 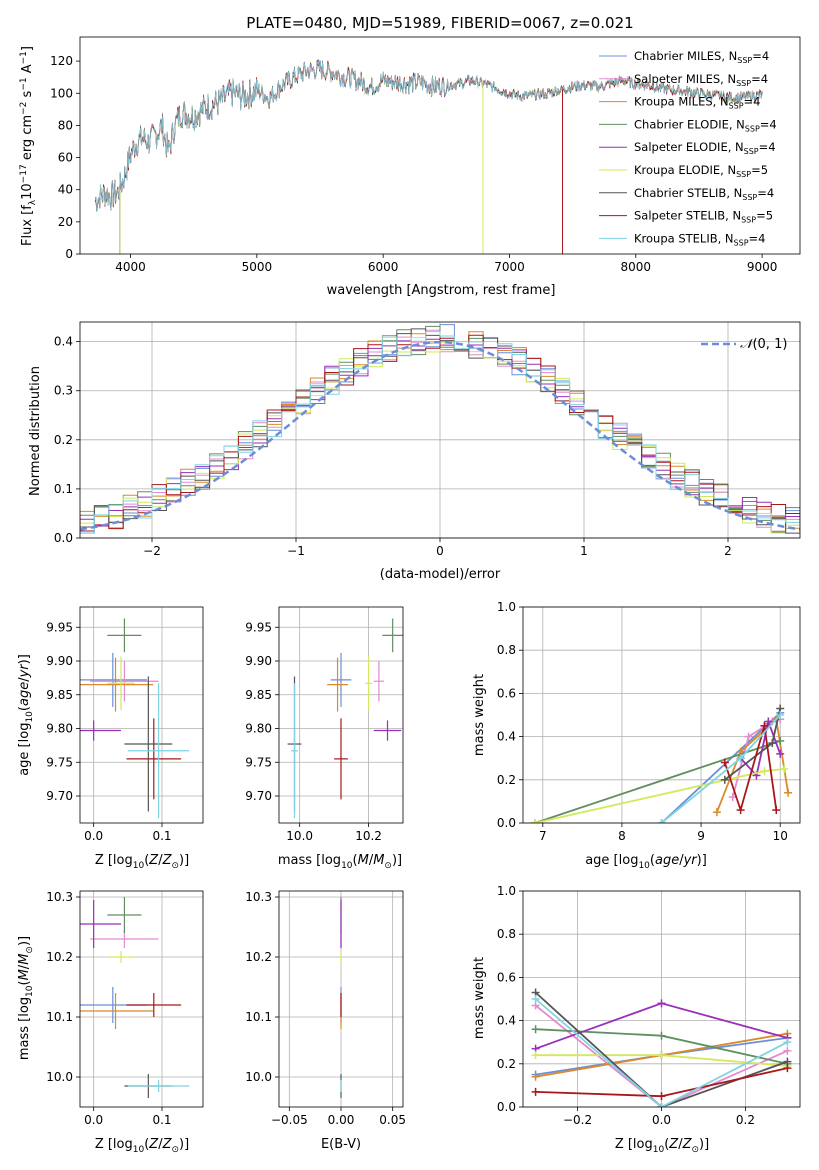 What do you see at coordinates (701, 57) in the screenshot?
I see `legend-label: Chabrier MILES, NSSP=4` at bounding box center [701, 57].